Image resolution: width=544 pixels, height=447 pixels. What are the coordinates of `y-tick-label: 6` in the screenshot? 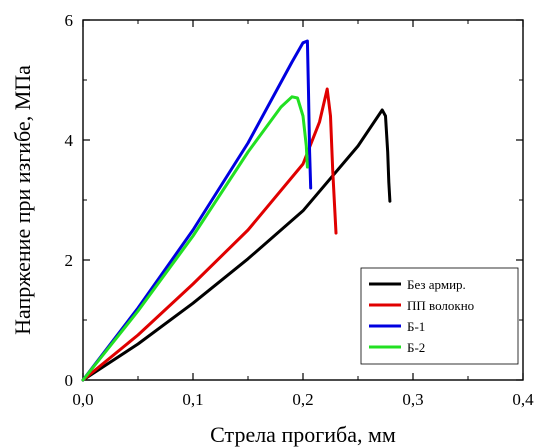 It's located at (69, 20).